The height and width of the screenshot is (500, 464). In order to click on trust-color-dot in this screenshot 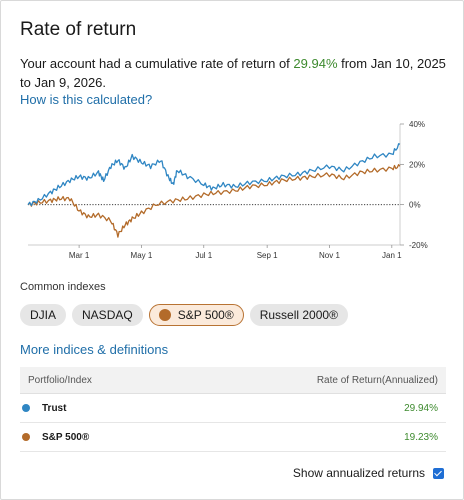, I will do `click(26, 408)`.